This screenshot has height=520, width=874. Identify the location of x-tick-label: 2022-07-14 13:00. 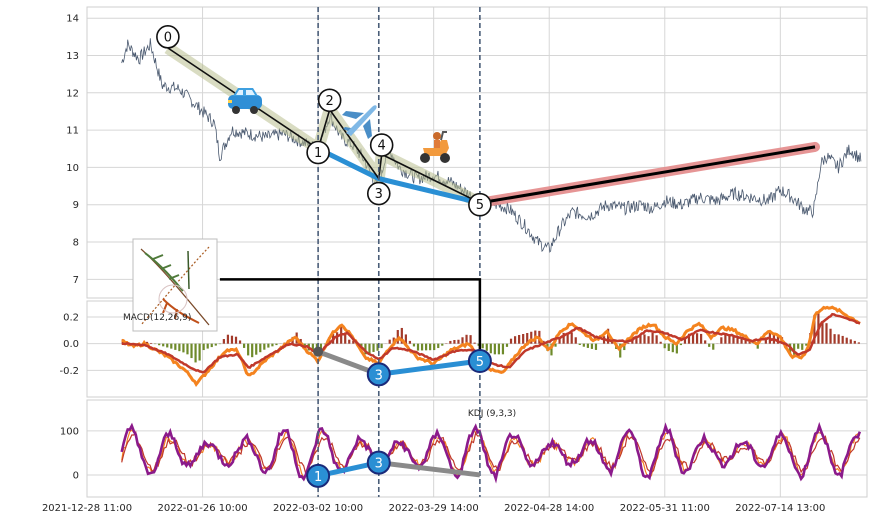
(780, 508).